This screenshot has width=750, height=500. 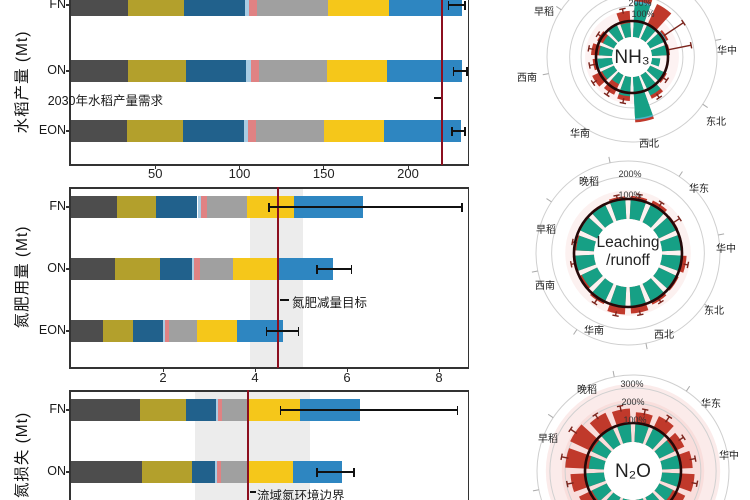 I want to click on radial-tick-label: 300%, so click(x=631, y=384).